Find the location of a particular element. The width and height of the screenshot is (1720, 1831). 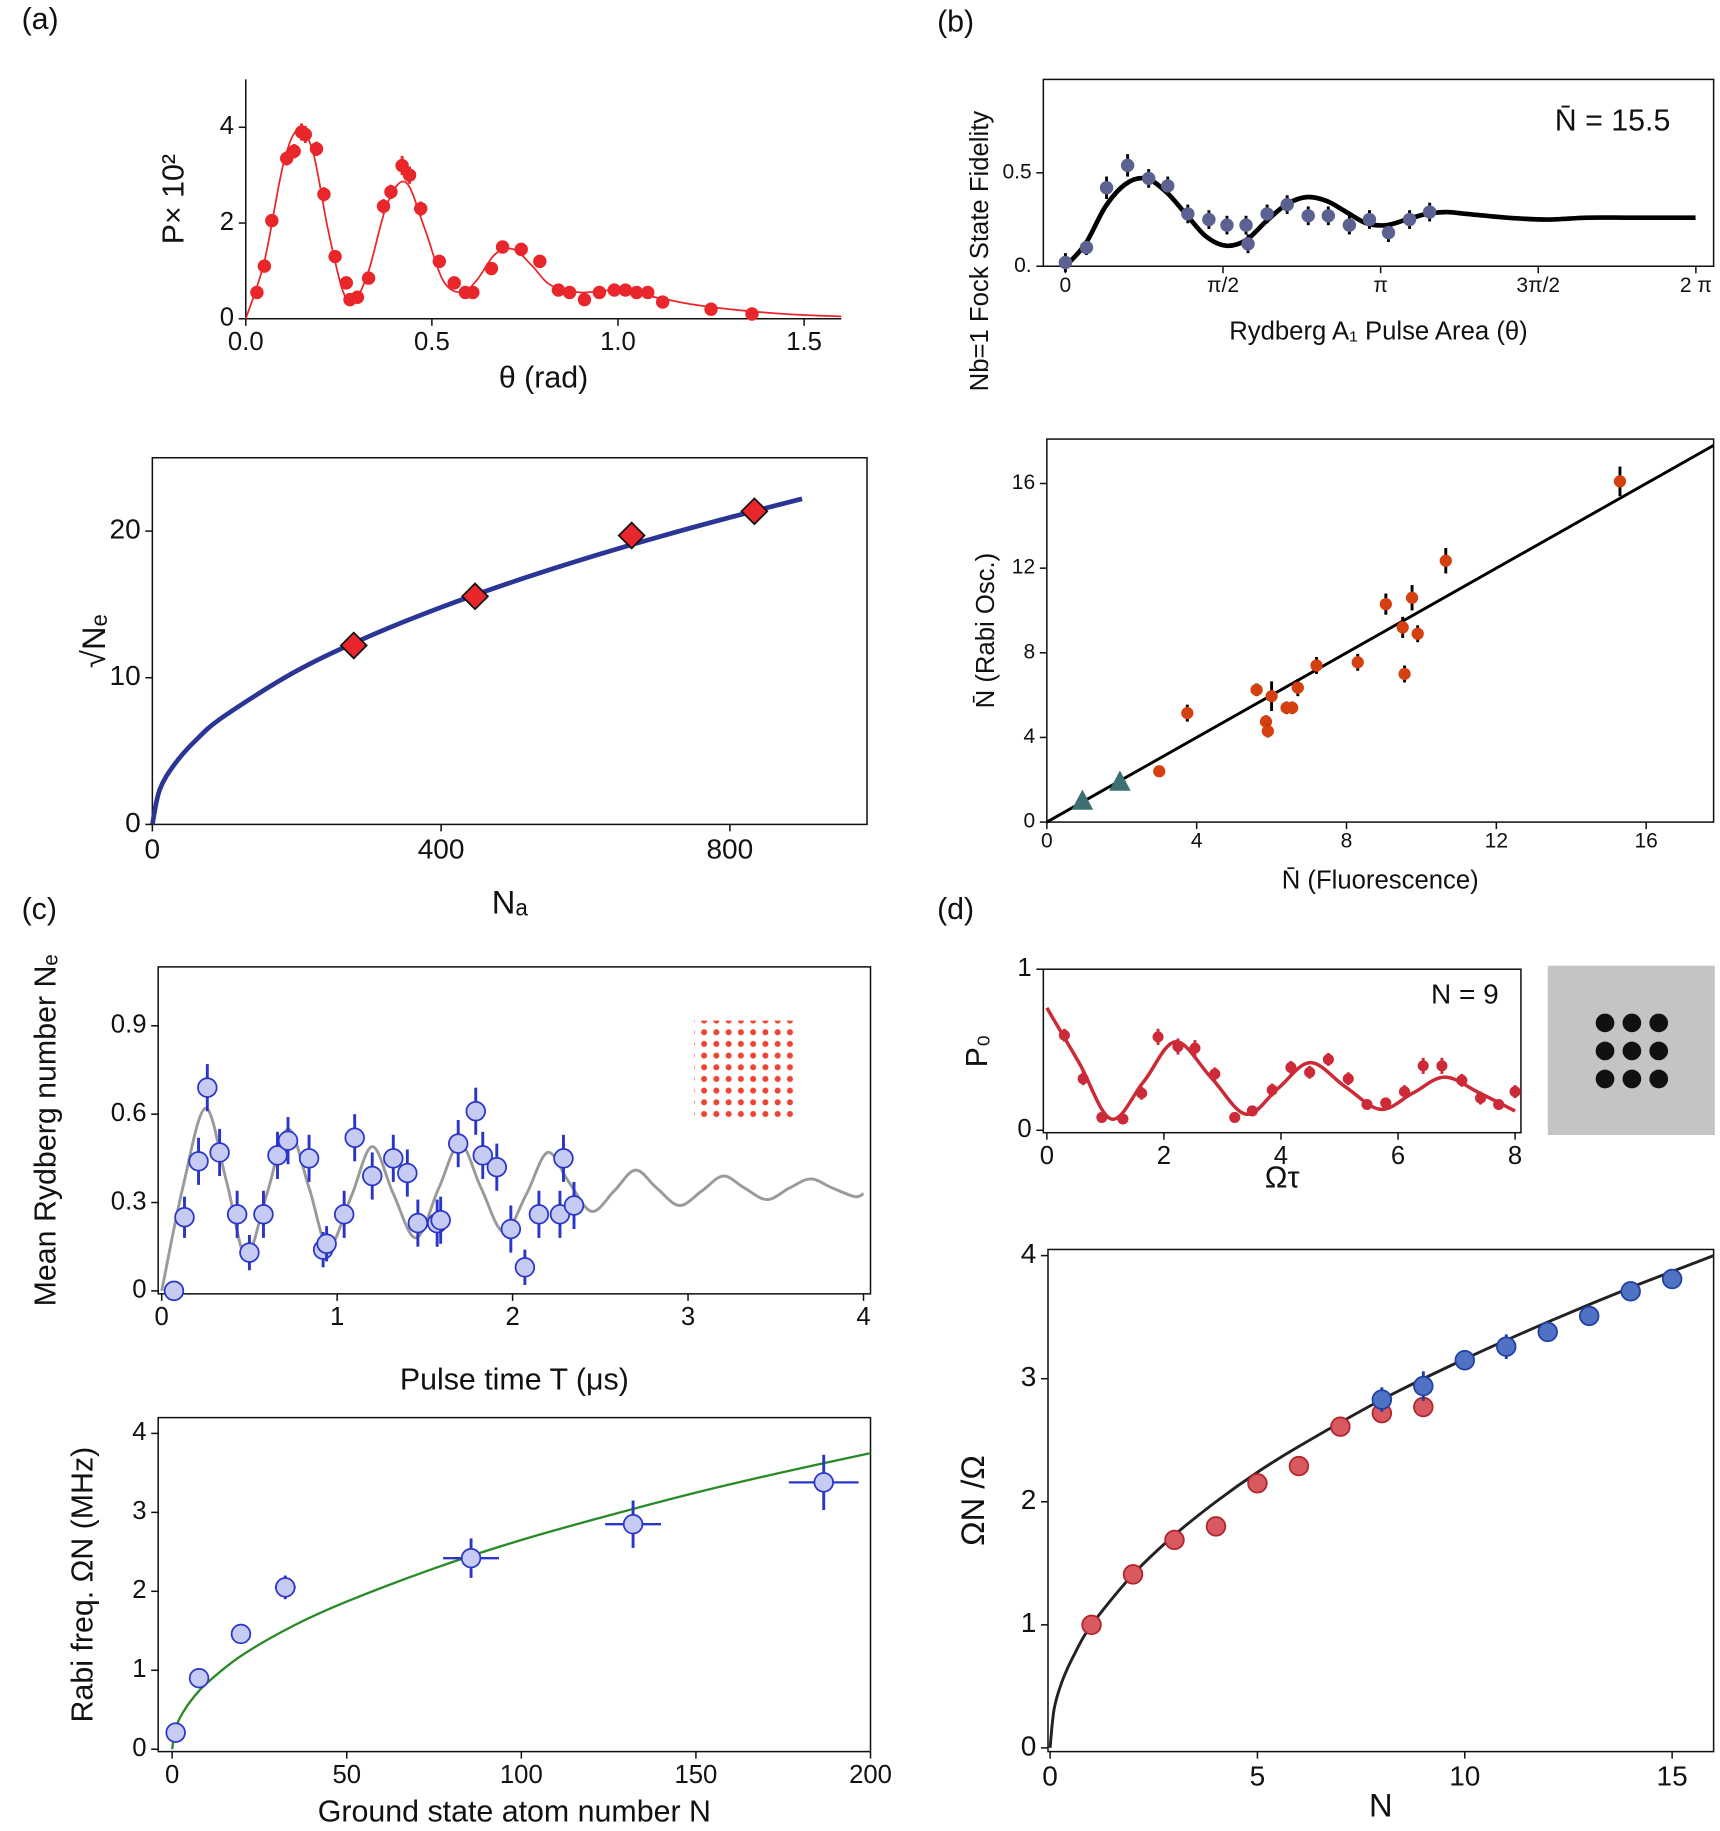

atom-array-inset is located at coordinates (745, 1071).